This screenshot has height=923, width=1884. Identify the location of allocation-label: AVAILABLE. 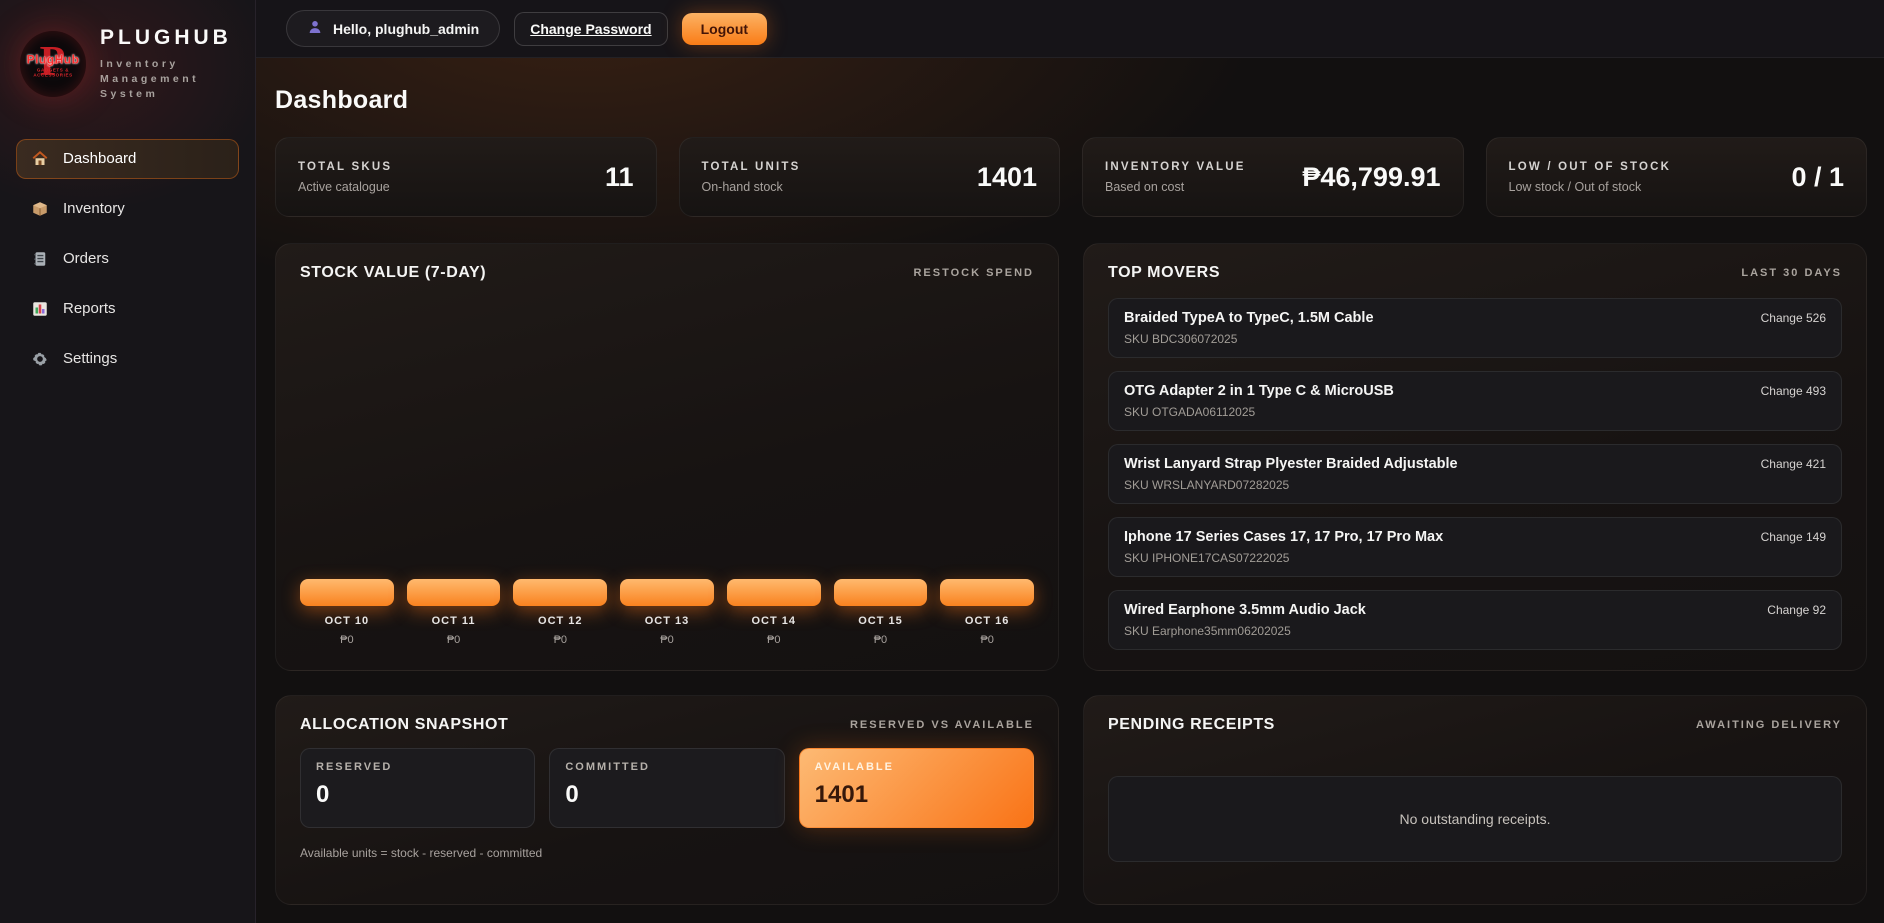
(854, 767).